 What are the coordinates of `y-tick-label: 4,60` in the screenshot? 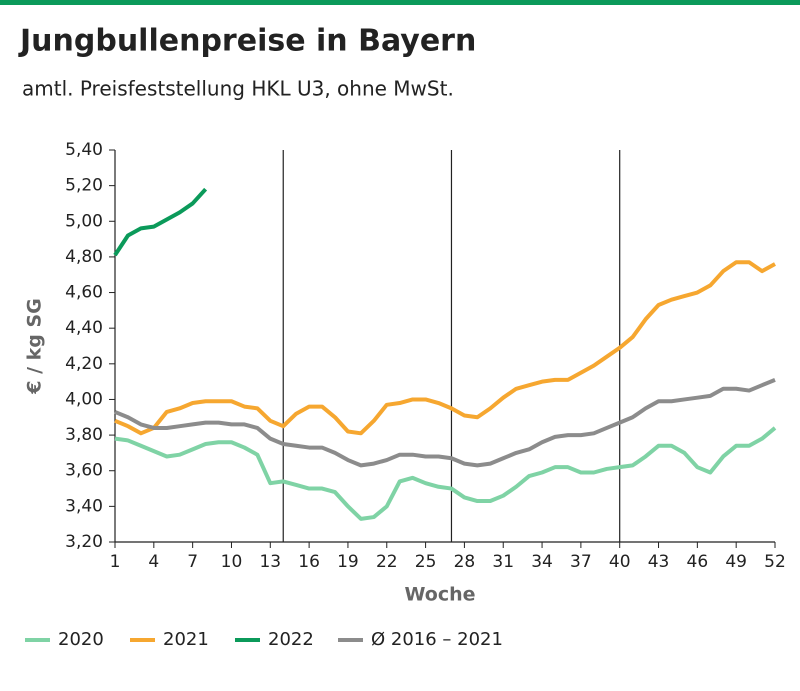 It's located at (84, 293).